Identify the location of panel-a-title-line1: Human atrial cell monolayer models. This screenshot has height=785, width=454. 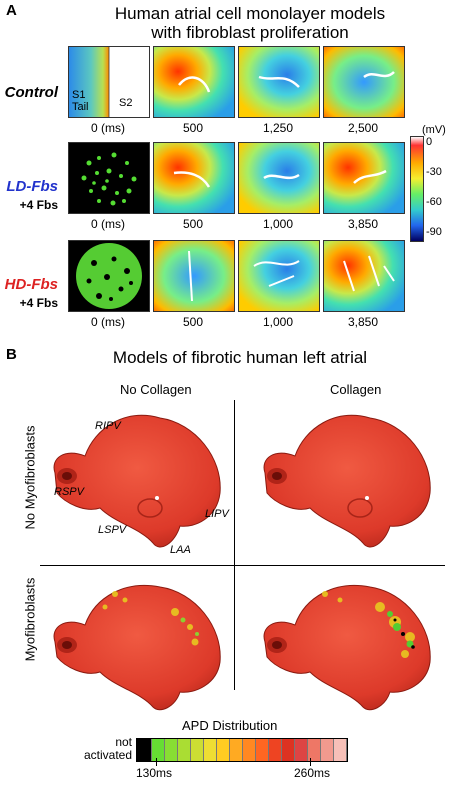
(250, 13).